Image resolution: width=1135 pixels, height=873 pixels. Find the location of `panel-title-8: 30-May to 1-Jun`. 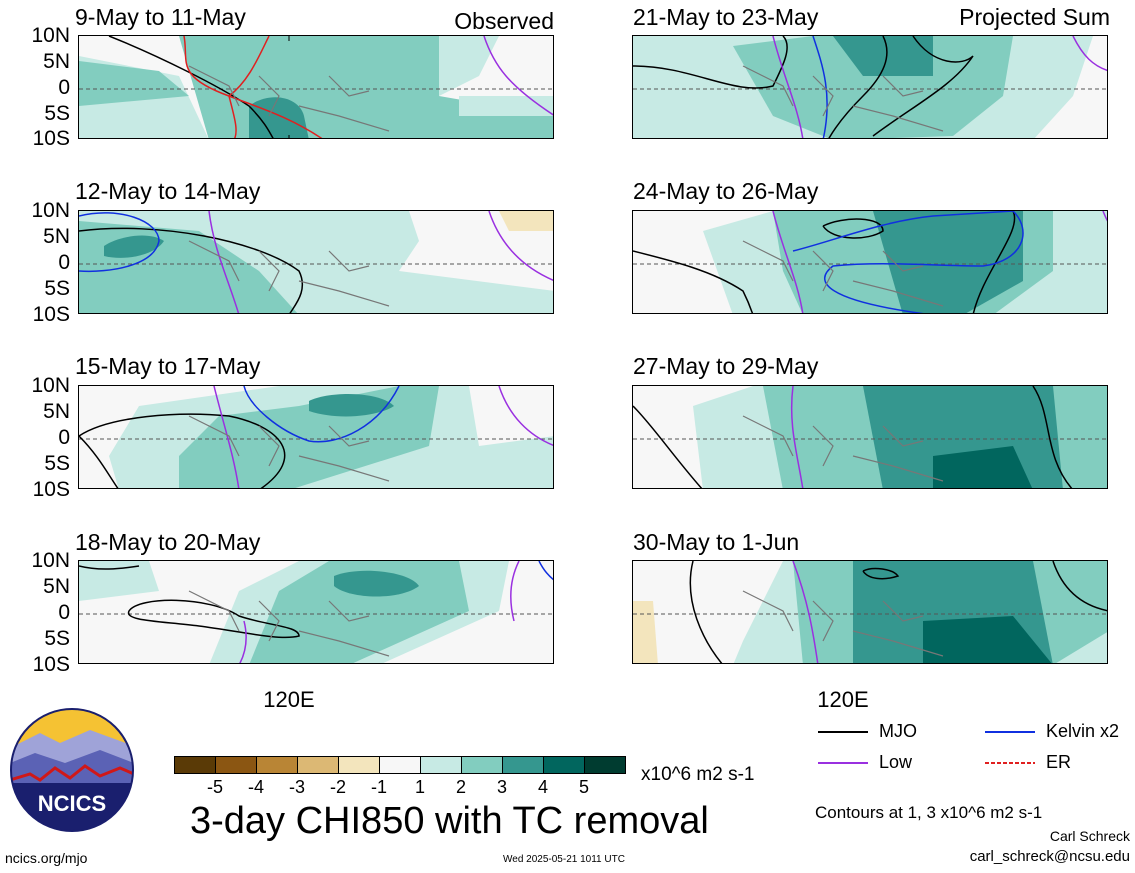

panel-title-8: 30-May to 1-Jun is located at coordinates (716, 542).